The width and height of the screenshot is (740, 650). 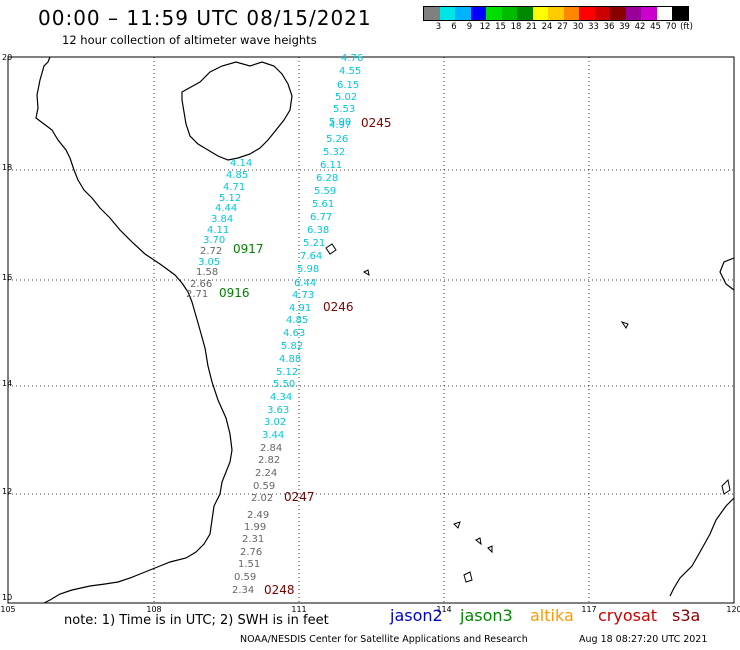 What do you see at coordinates (352, 58) in the screenshot?
I see `wave-value: 4.76` at bounding box center [352, 58].